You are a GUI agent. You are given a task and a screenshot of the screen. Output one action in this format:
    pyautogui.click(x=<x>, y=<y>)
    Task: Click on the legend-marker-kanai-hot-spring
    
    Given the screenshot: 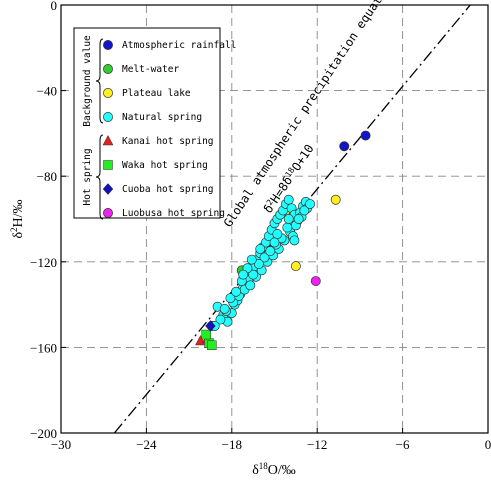 What is the action you would take?
    pyautogui.click(x=108, y=140)
    